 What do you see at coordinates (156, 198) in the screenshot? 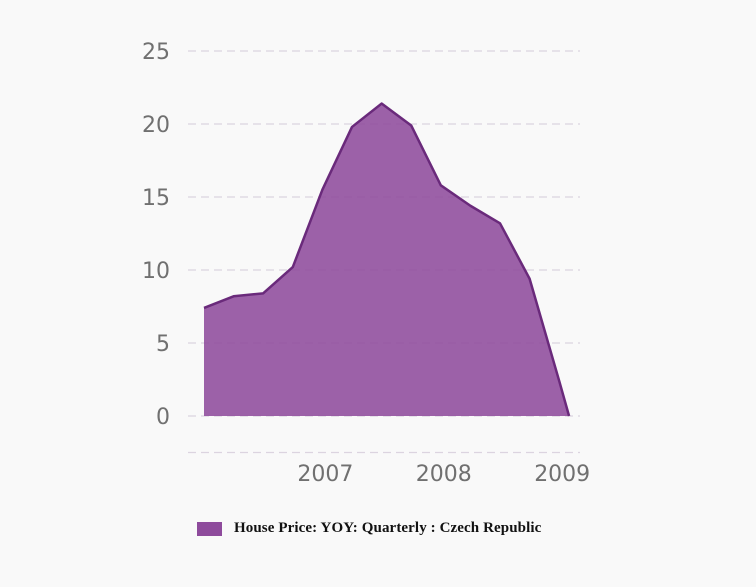
I see `y-tick-label: 15` at bounding box center [156, 198].